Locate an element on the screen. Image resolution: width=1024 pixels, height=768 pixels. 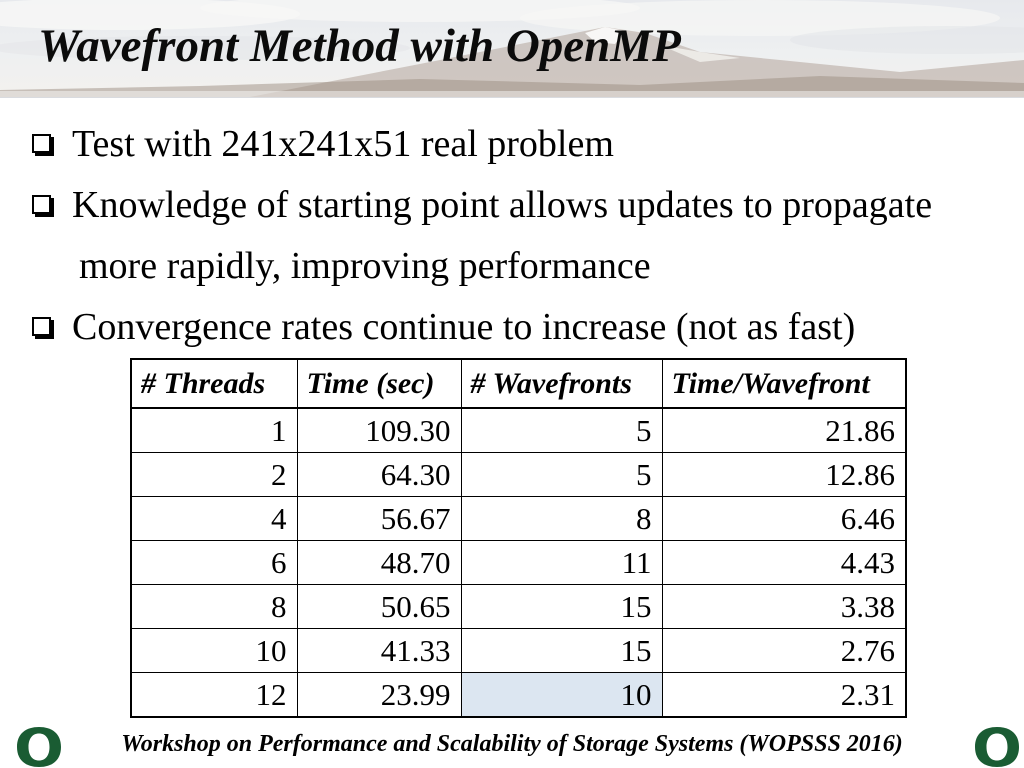
bullet-item: Test with 241x241x51 real problem is located at coordinates (521, 144).